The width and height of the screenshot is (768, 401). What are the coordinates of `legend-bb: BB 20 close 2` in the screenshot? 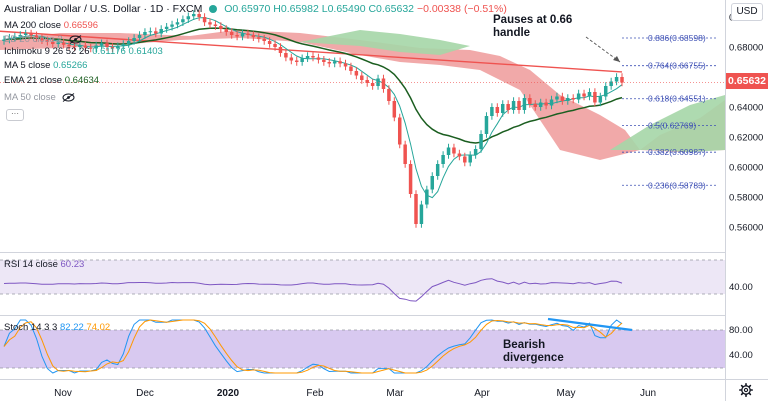 It's located at (43, 40).